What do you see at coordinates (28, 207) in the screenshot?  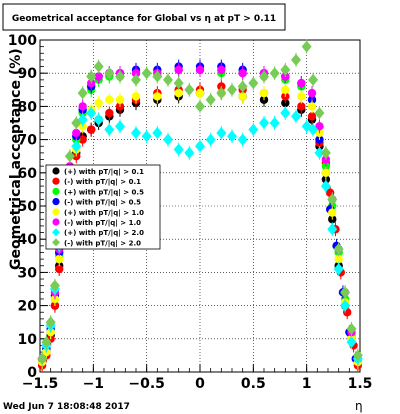 I see `y-axis: 0 10 20 30 40 50 60 70 80 90 100` at bounding box center [28, 207].